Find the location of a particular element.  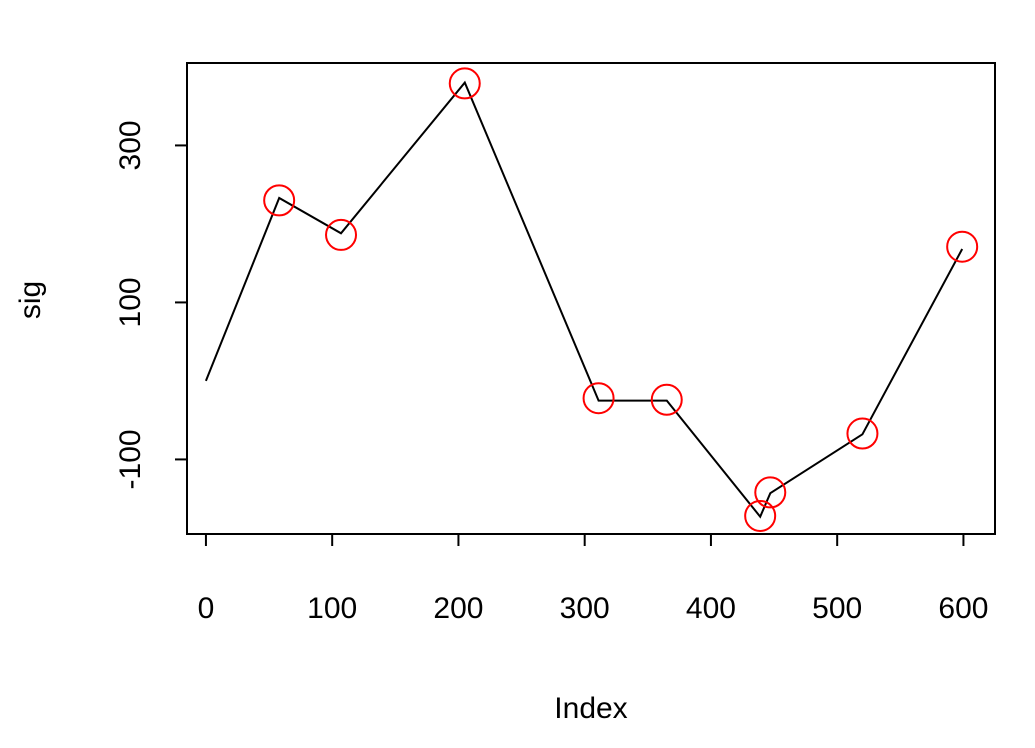

x-tick-label: 300 is located at coordinates (585, 608).